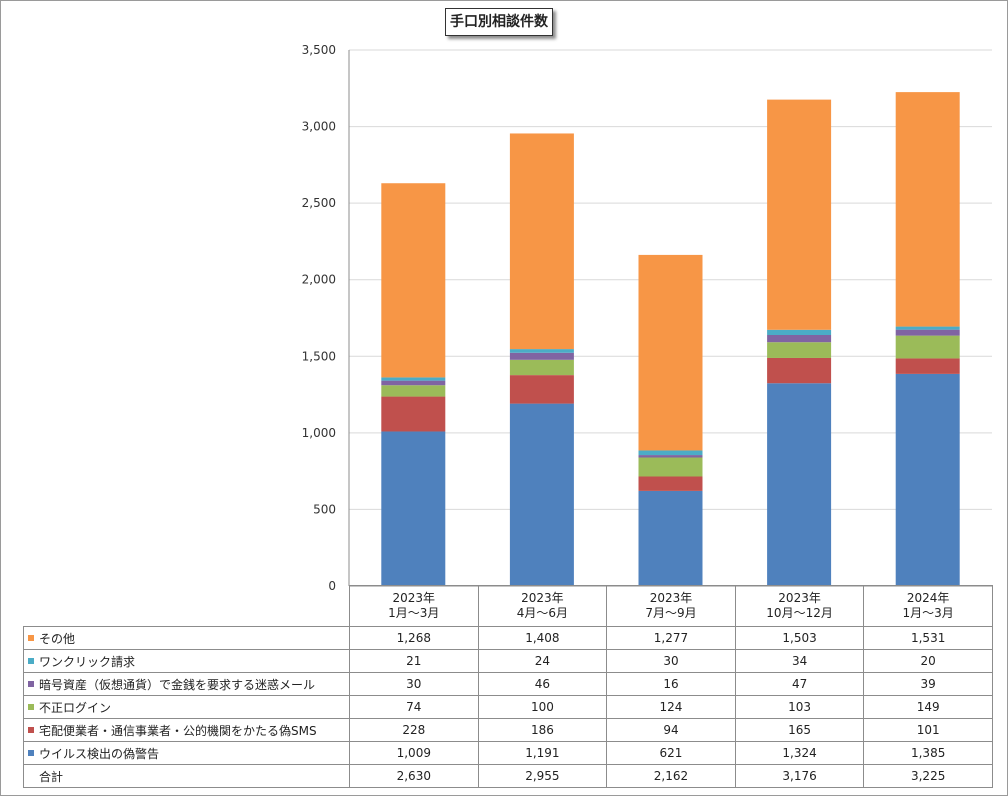 The width and height of the screenshot is (1008, 796). What do you see at coordinates (928, 606) in the screenshot?
I see `category-label: 2024年 1月～3月` at bounding box center [928, 606].